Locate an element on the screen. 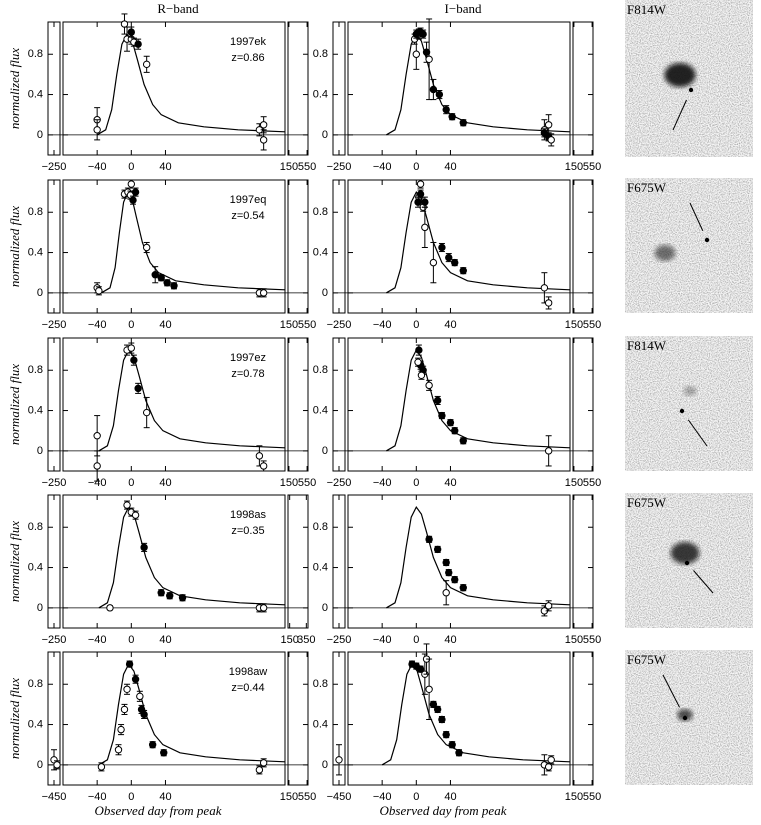  column-title: R−band is located at coordinates (178, 8).